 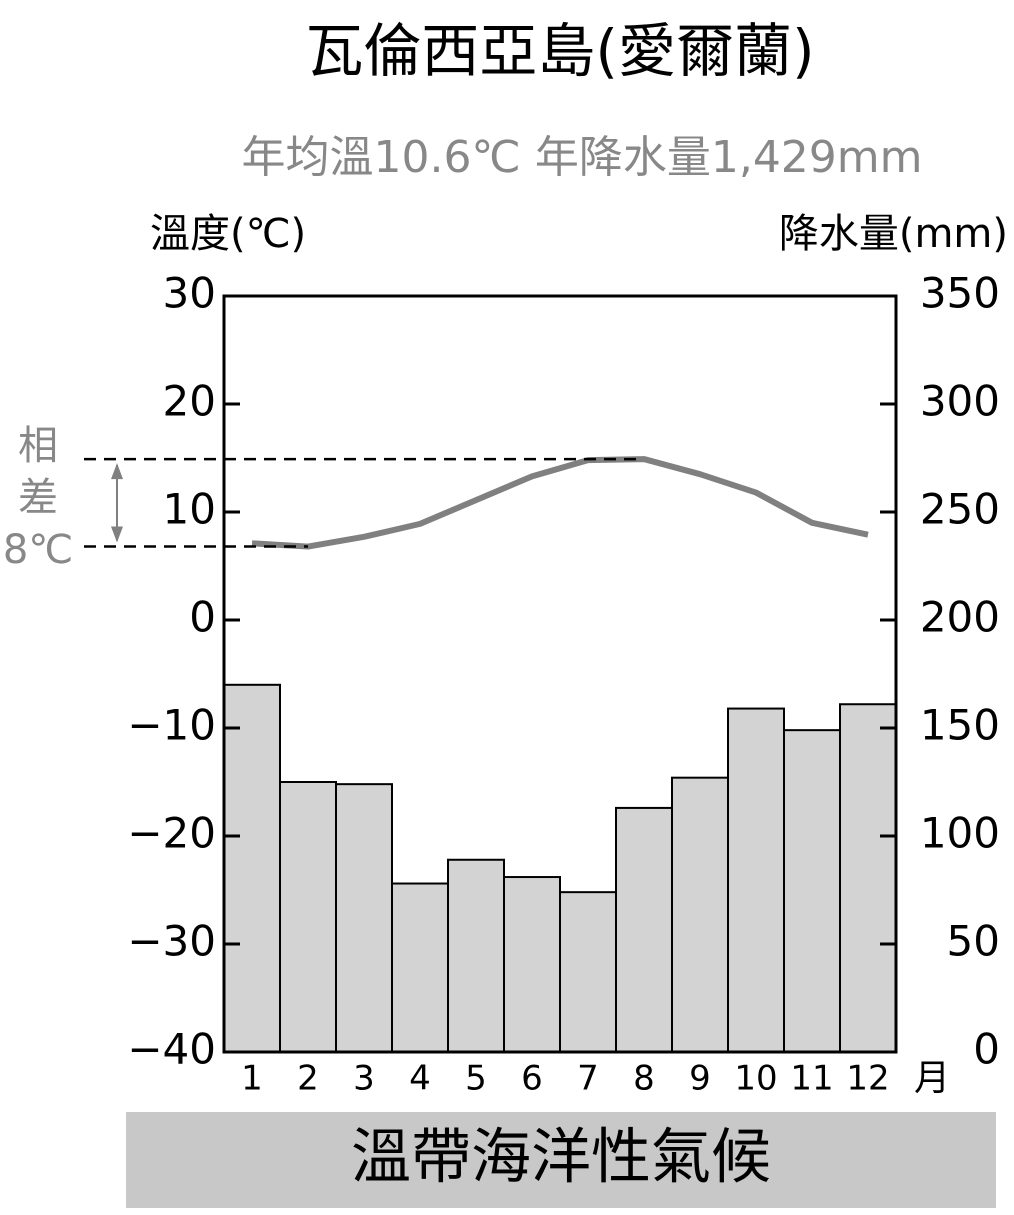 What do you see at coordinates (644, 1079) in the screenshot?
I see `x-tick-label: 8` at bounding box center [644, 1079].